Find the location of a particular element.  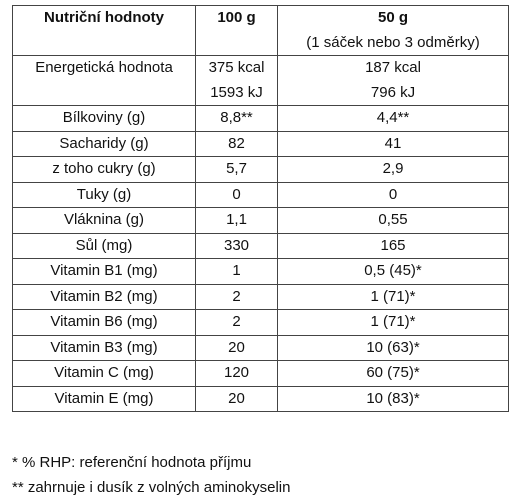

table-row: Vláknina (g) 1,1 0,55 is located at coordinates (260, 220).